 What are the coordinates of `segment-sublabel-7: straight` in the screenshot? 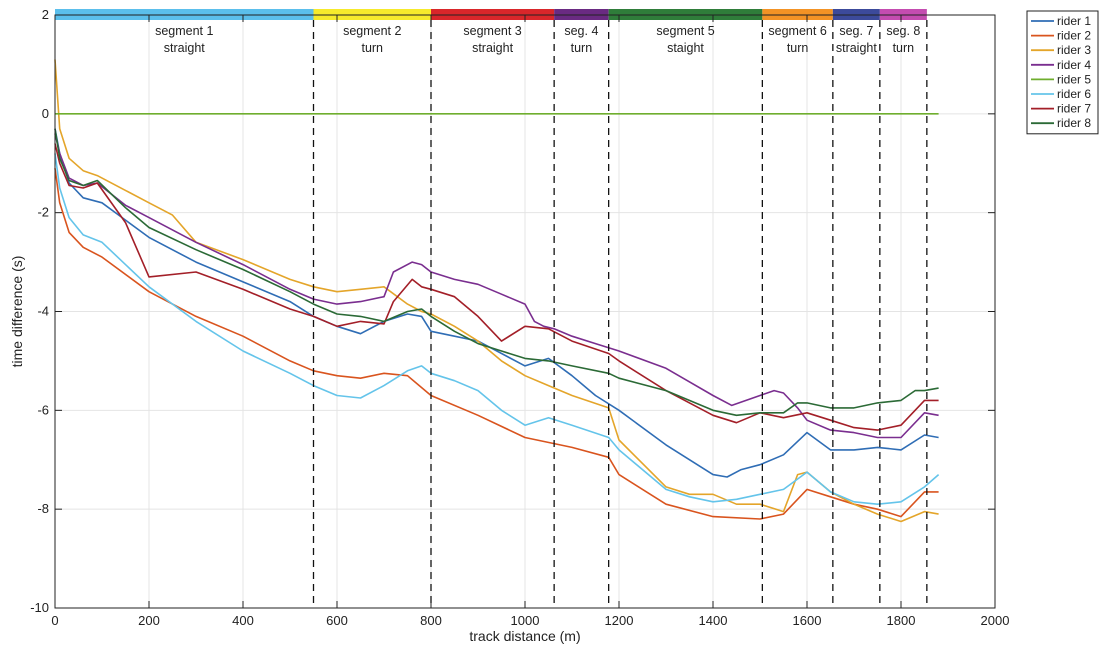 It's located at (857, 48).